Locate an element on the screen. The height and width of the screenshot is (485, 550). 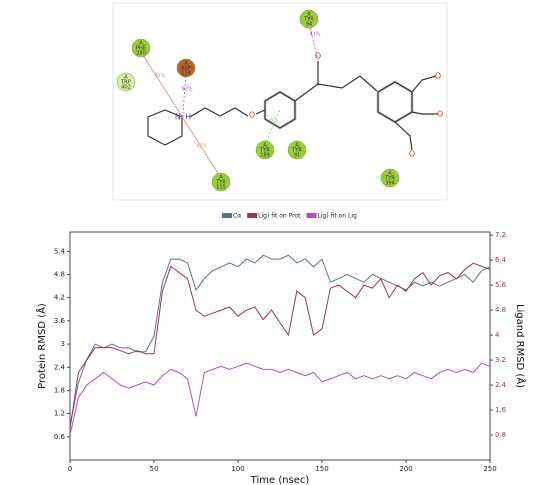
residue-number: 114 is located at coordinates (186, 74).